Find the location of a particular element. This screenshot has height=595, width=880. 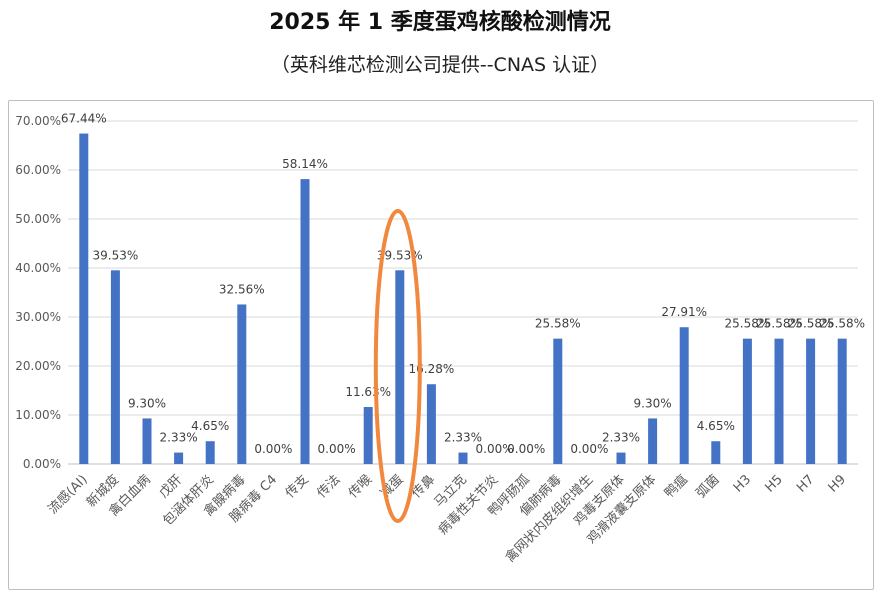

data-label: 27.91% is located at coordinates (684, 312).